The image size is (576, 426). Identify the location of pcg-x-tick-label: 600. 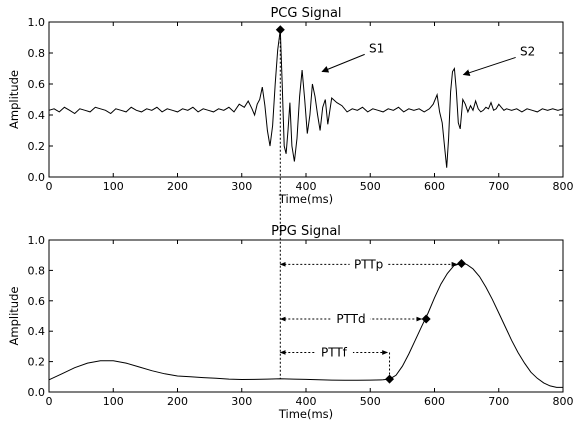
(434, 186).